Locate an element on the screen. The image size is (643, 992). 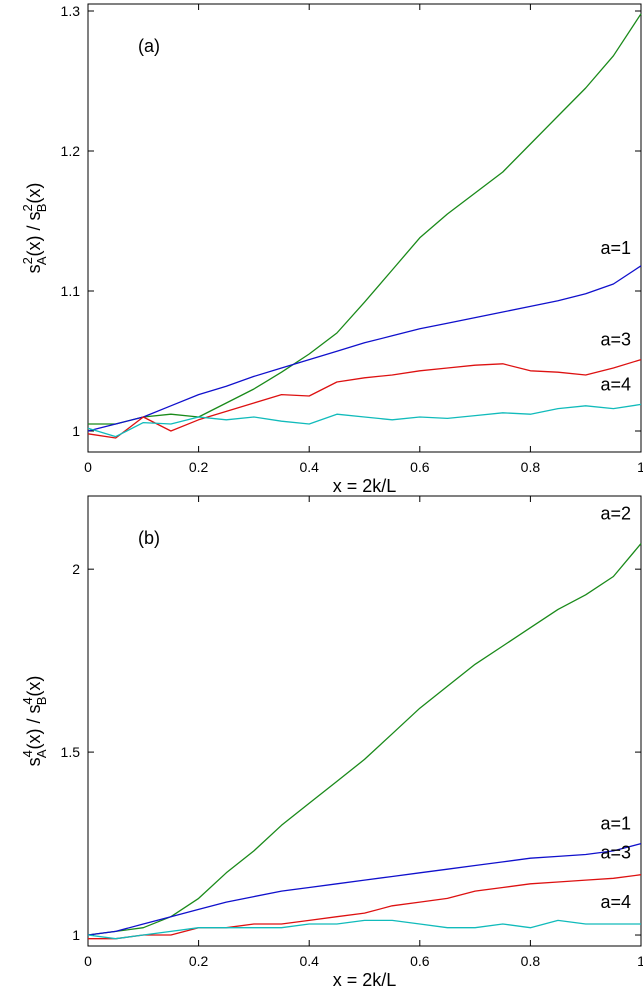
y-tick: 1 is located at coordinates (356, 431).